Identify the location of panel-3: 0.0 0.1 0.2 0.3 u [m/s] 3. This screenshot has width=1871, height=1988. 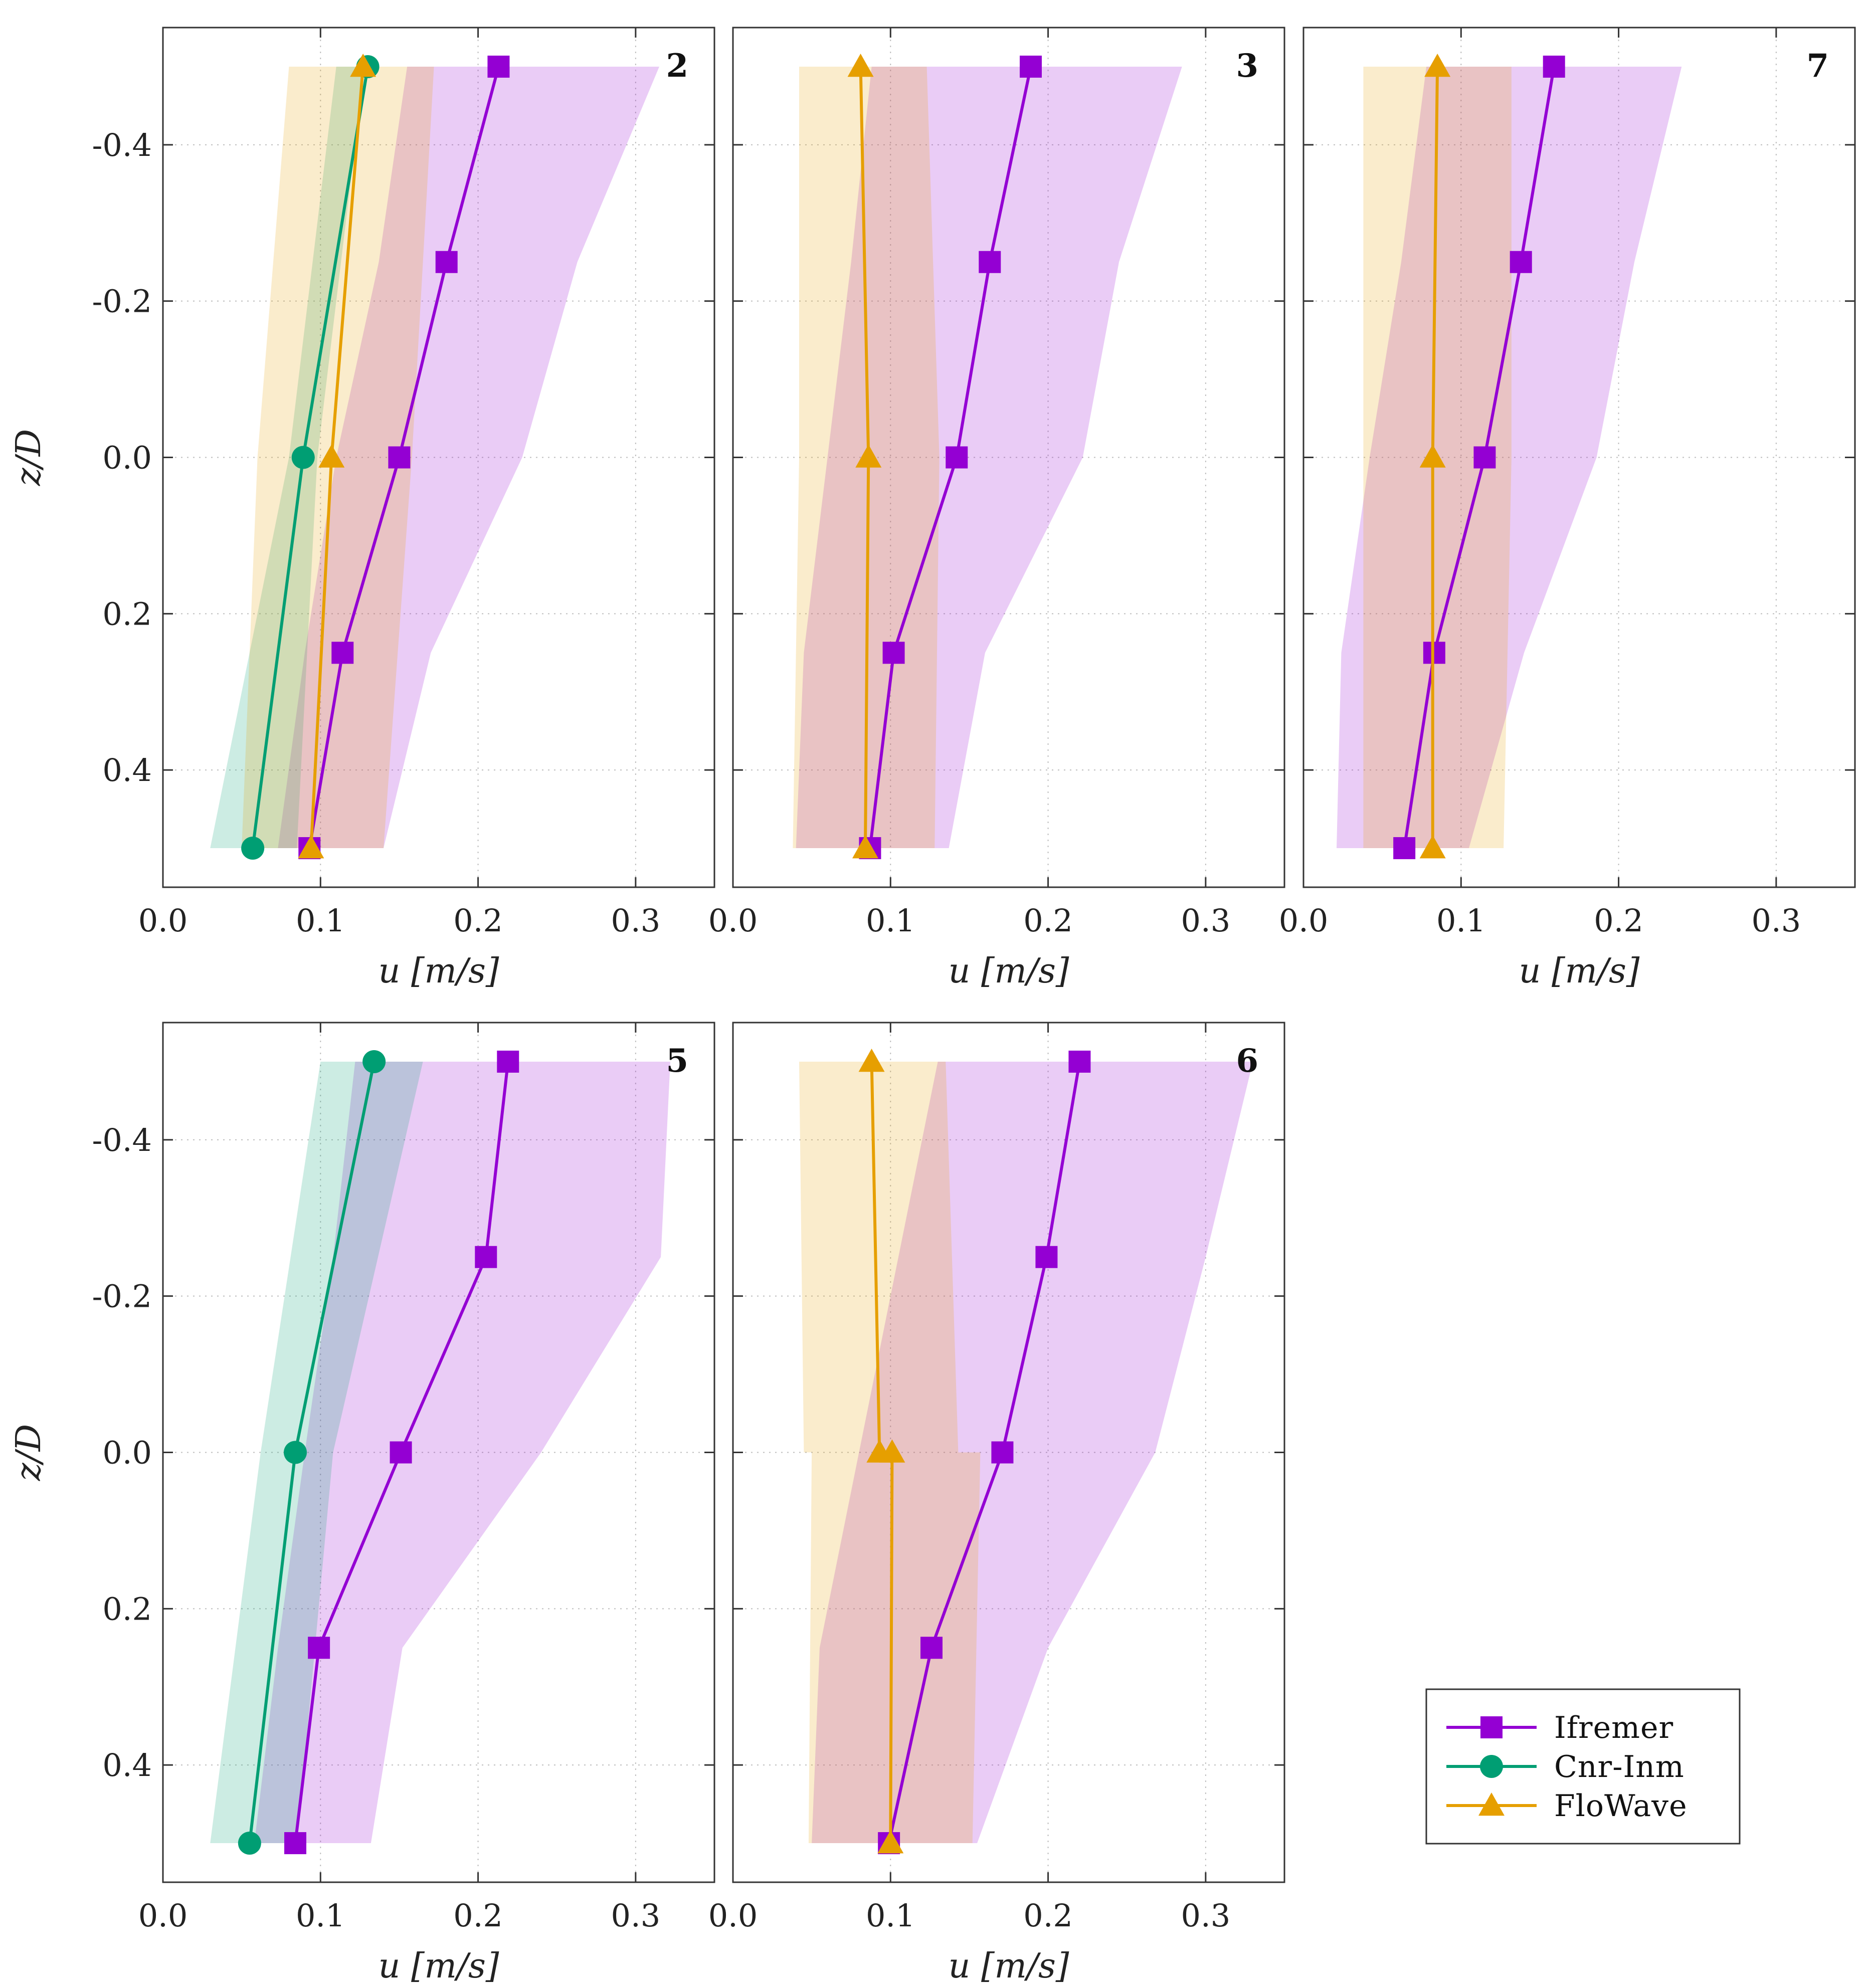
(996, 509).